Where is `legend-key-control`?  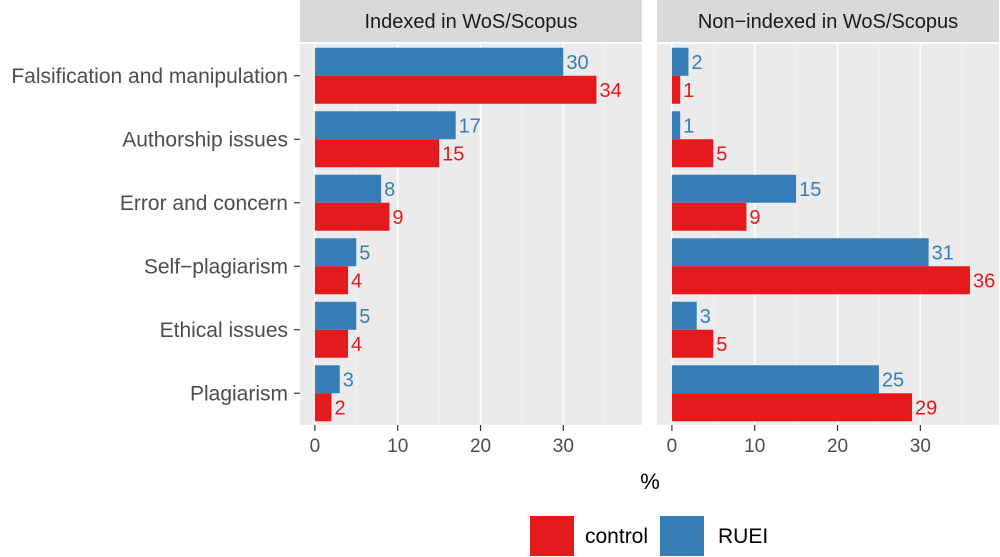 legend-key-control is located at coordinates (552, 536).